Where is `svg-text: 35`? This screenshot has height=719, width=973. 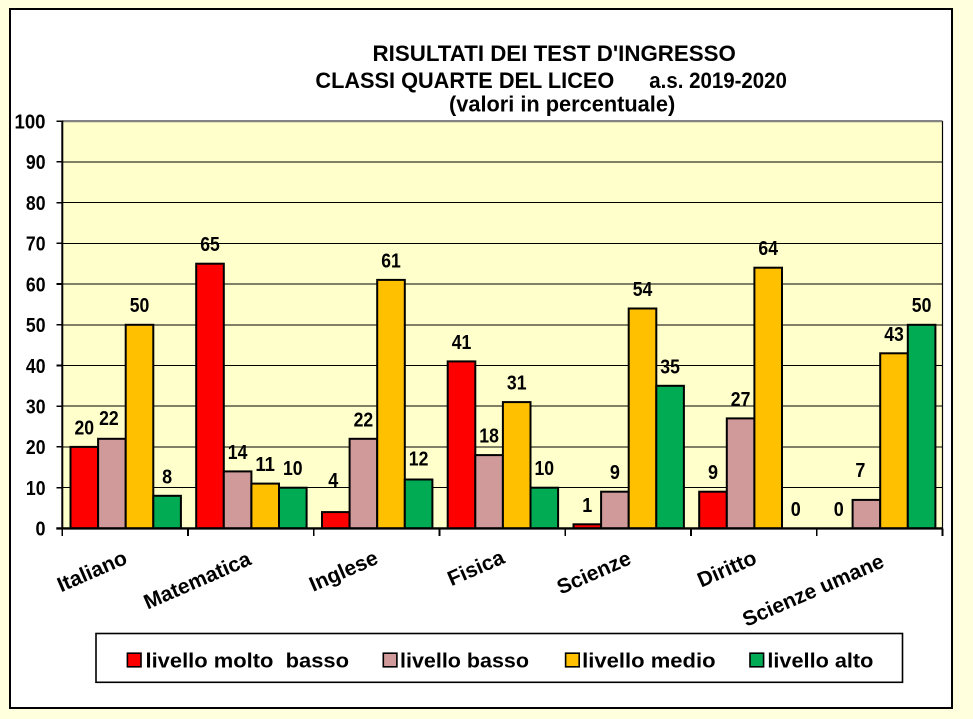 svg-text: 35 is located at coordinates (670, 367).